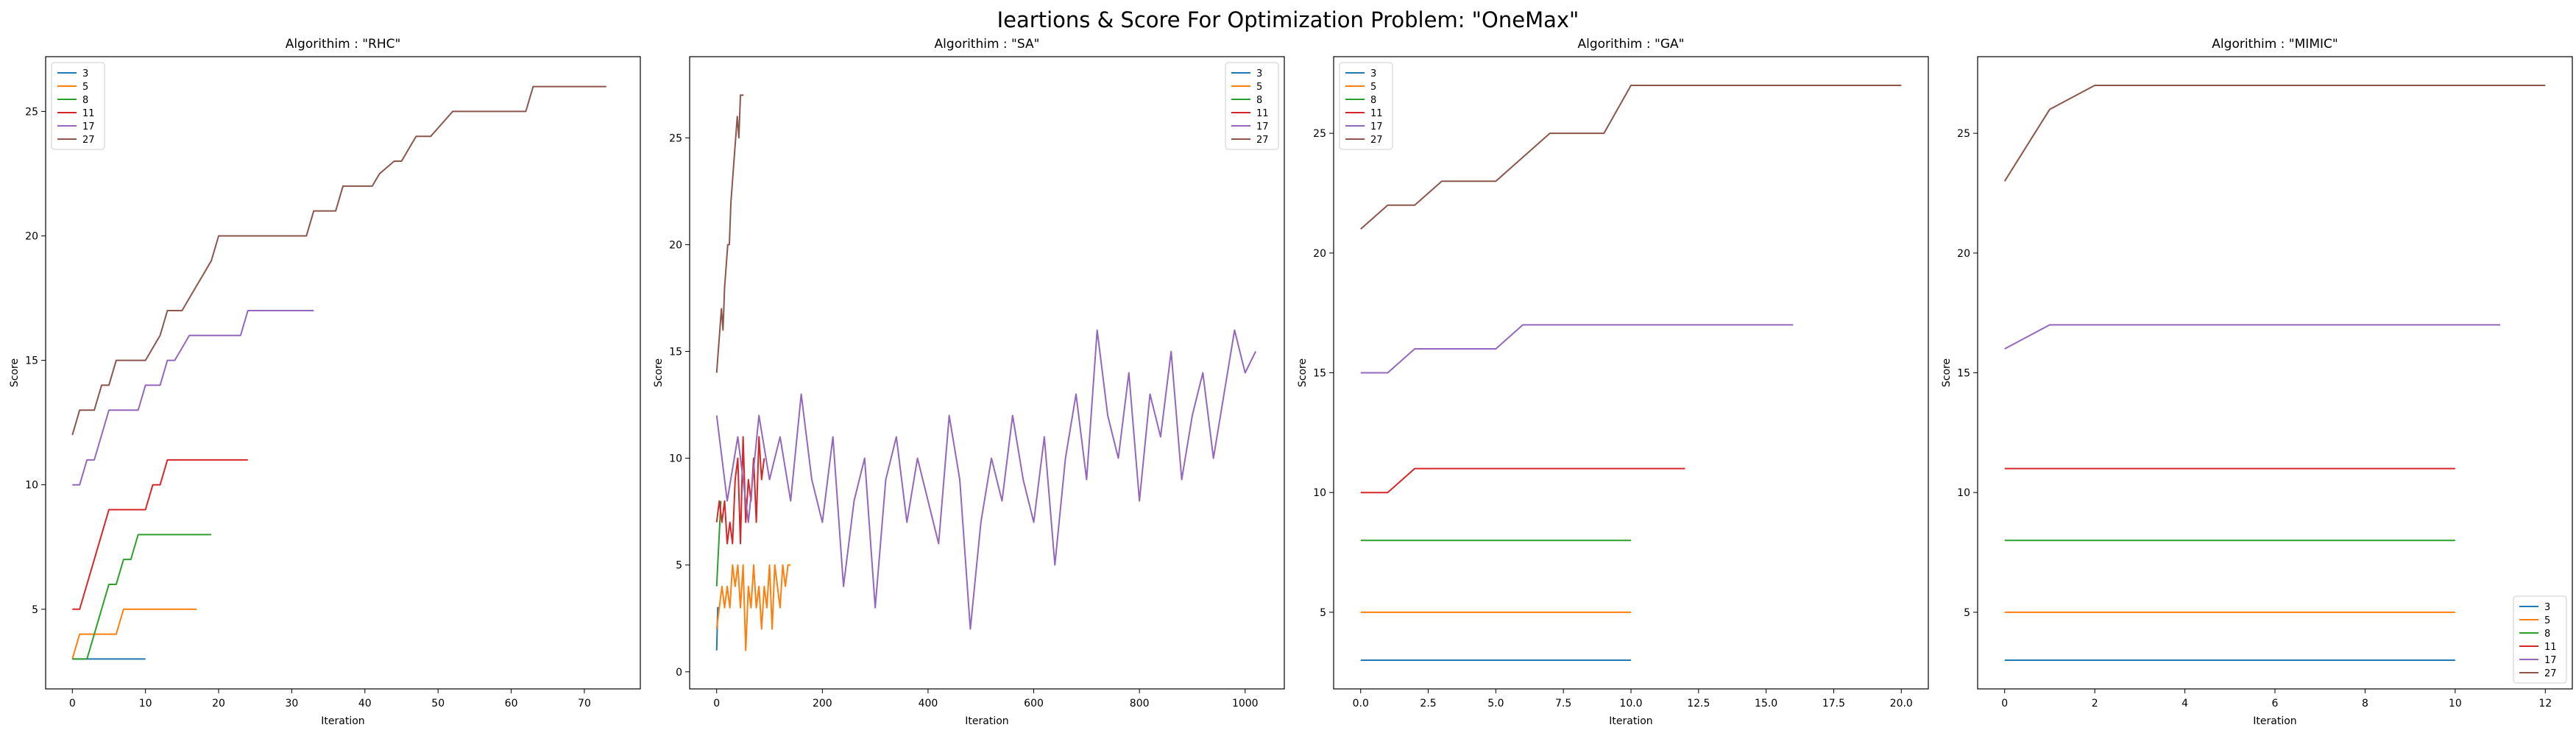  I want to click on x-tick-label: 50, so click(438, 704).